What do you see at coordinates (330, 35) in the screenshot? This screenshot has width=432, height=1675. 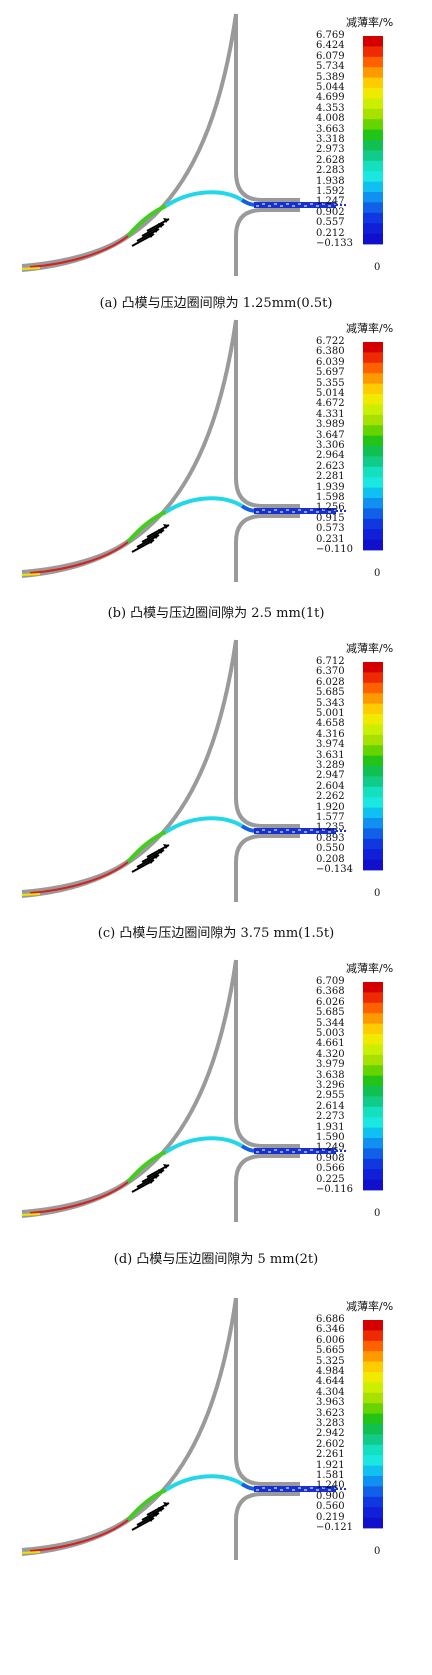 I see `colorbar-tick-label: 6.769` at bounding box center [330, 35].